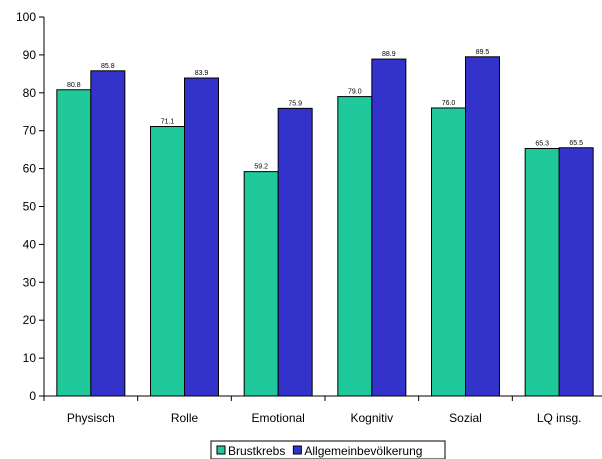 Image resolution: width=602 pixels, height=459 pixels. Describe the element at coordinates (542, 272) in the screenshot. I see `bar-brustkrebs-lq-insg-` at that location.